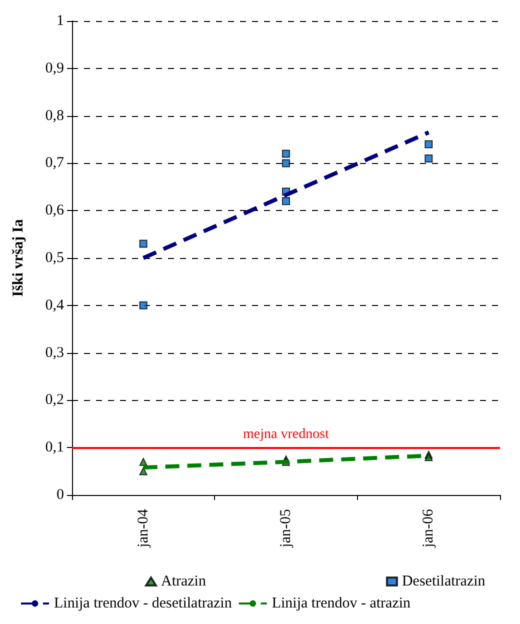 This screenshot has height=624, width=520. Describe the element at coordinates (54, 116) in the screenshot. I see `y-tick-label: 0,8` at that location.